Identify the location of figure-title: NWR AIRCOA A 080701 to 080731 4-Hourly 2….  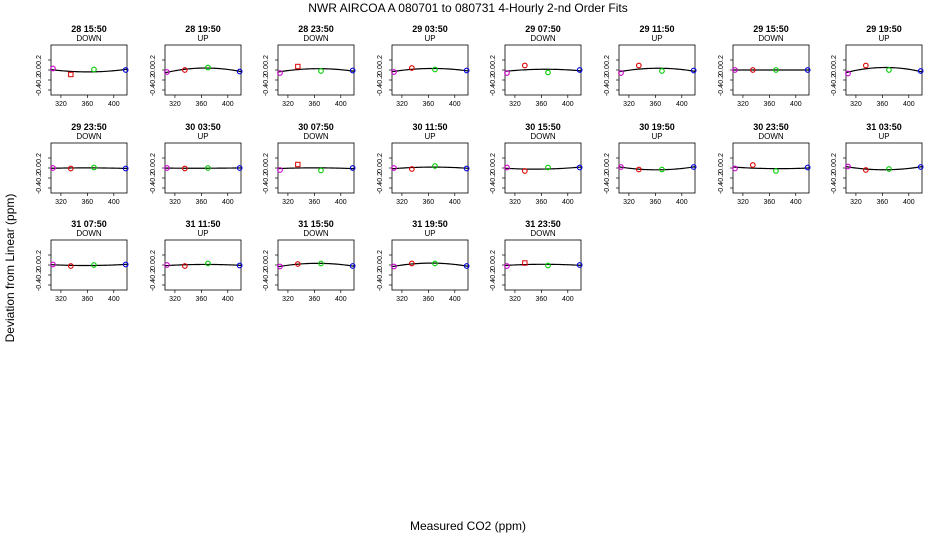
(468, 8).